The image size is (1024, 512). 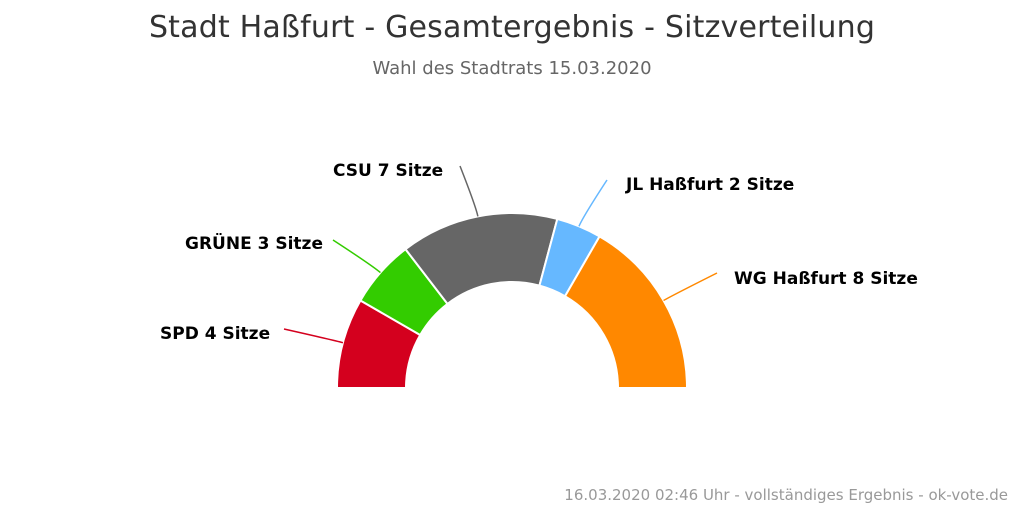 I want to click on data-label: CSU 7 Sitze, so click(x=388, y=171).